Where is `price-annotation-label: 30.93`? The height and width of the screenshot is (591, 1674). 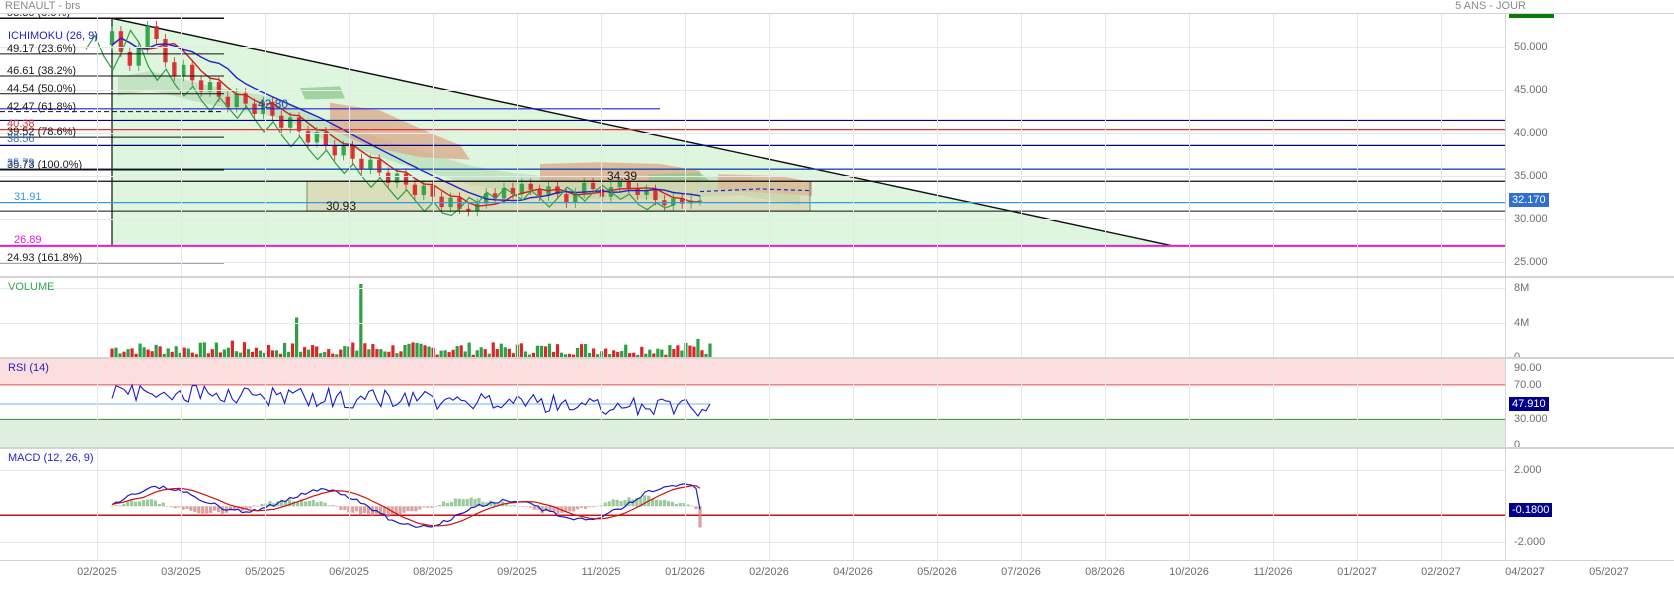 price-annotation-label: 30.93 is located at coordinates (341, 206).